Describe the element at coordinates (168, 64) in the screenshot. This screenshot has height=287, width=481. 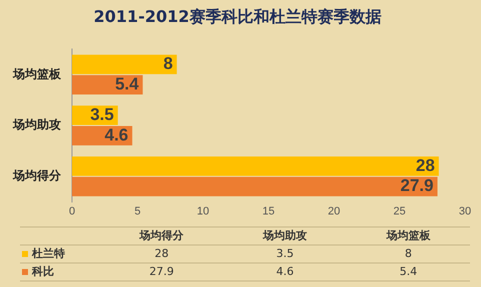
I see `data-label: 8` at that location.